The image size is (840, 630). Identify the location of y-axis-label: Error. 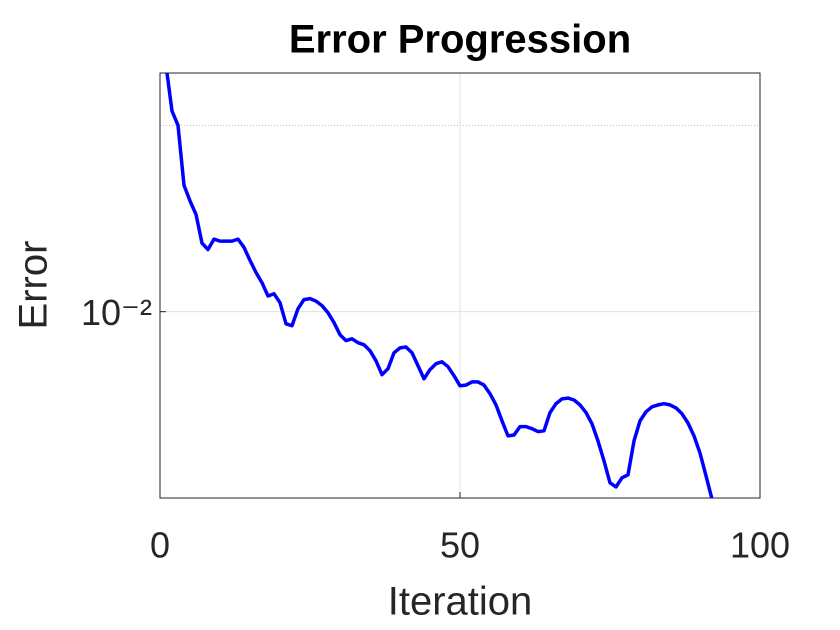
(34, 285).